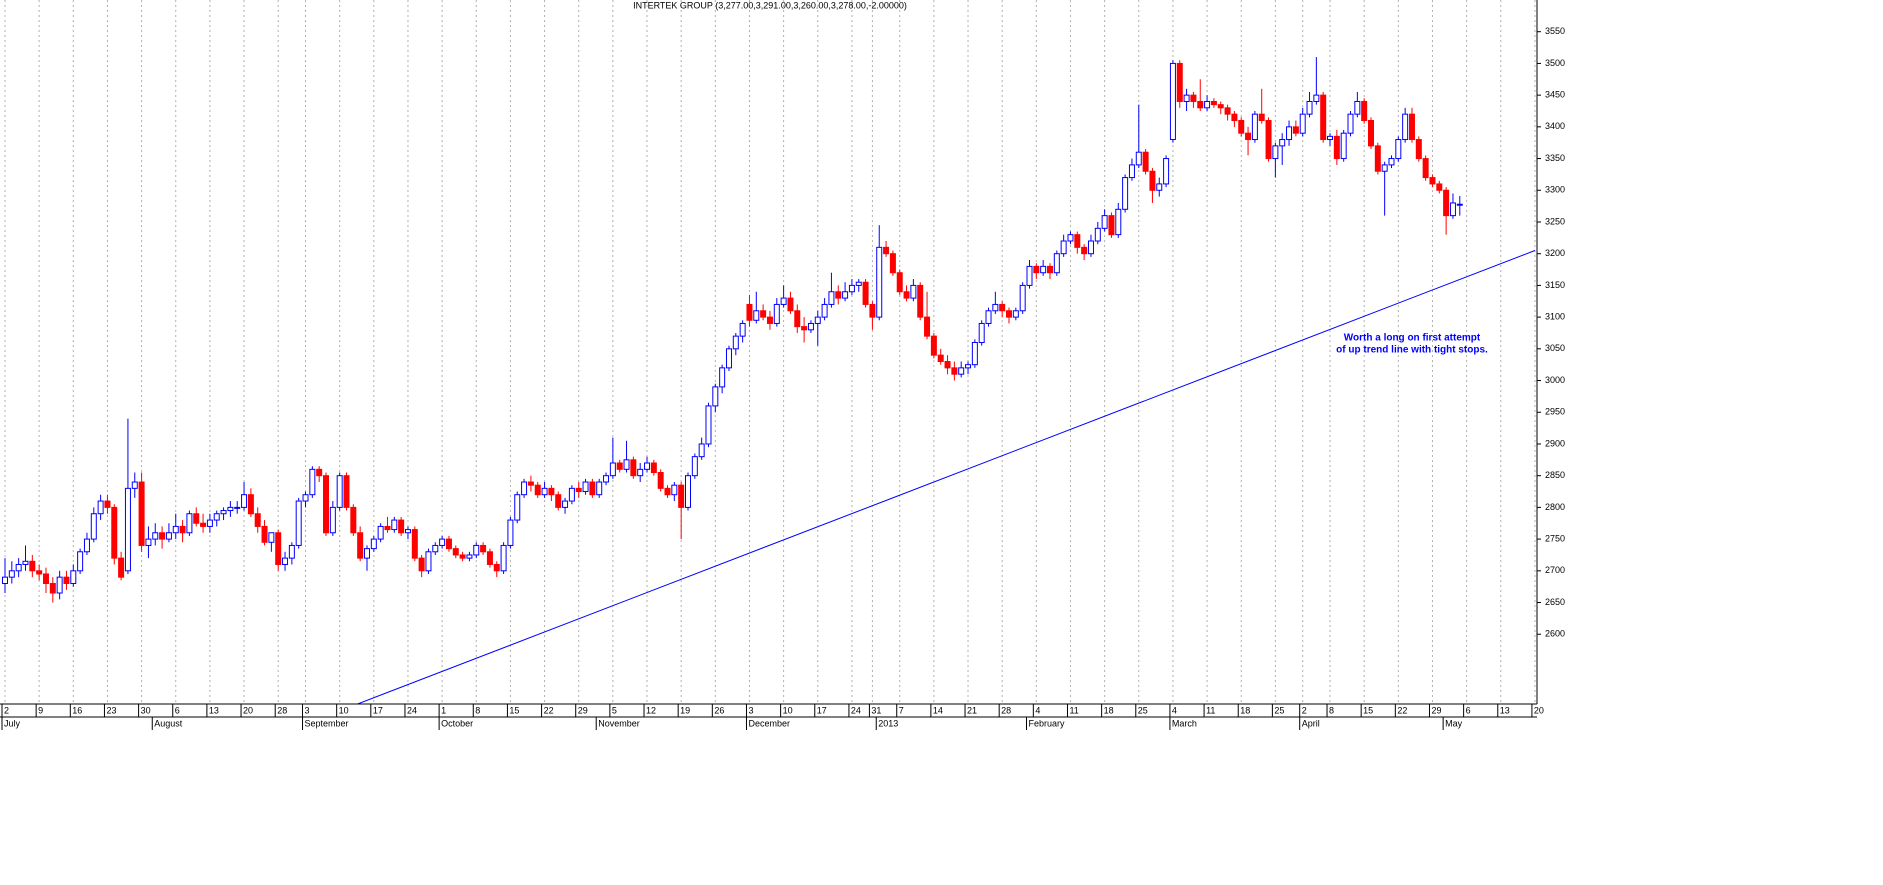  What do you see at coordinates (876, 710) in the screenshot?
I see `x-tick-label: 31` at bounding box center [876, 710].